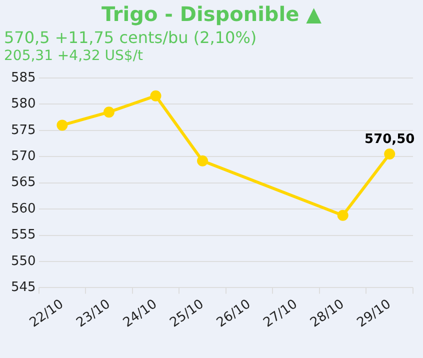 This screenshot has height=358, width=423. I want to click on y-tick-label: 550, so click(23, 261).